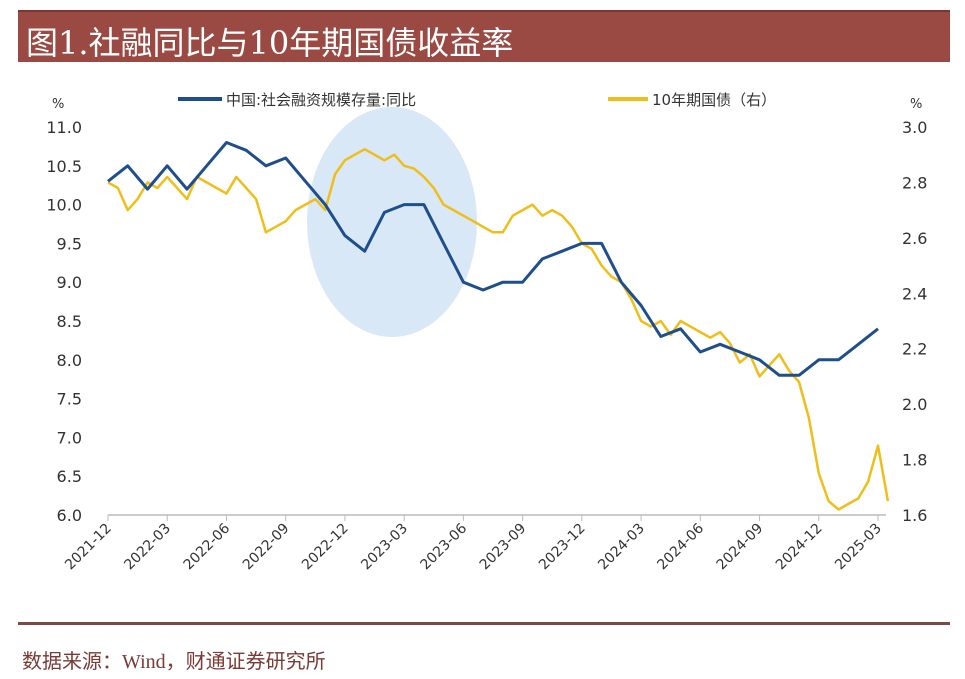  What do you see at coordinates (207, 546) in the screenshot?
I see `x-tick-label: 2022-06` at bounding box center [207, 546].